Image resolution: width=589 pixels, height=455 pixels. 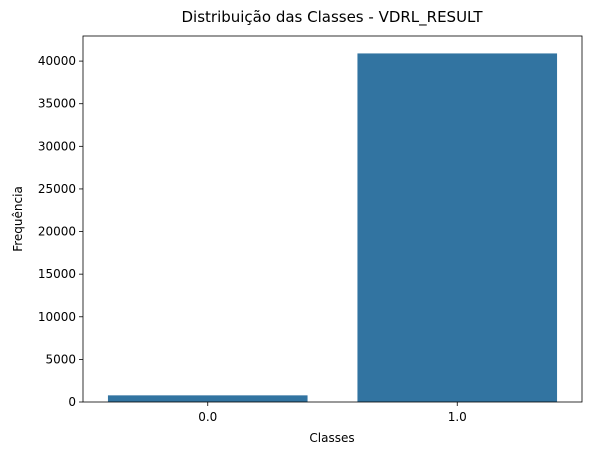 I want to click on chart-title: Distribuição das Classes - VDRL_RESULT, so click(x=332, y=17).